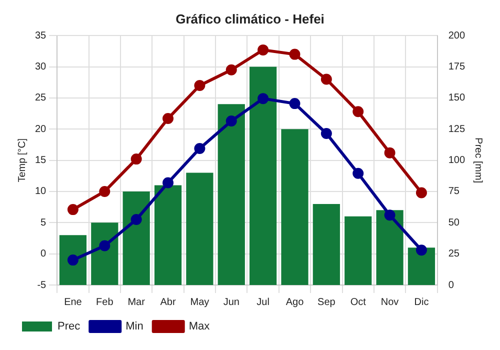 This screenshot has height=350, width=500. Describe the element at coordinates (421, 302) in the screenshot. I see `x-tick-label: Dic` at that location.